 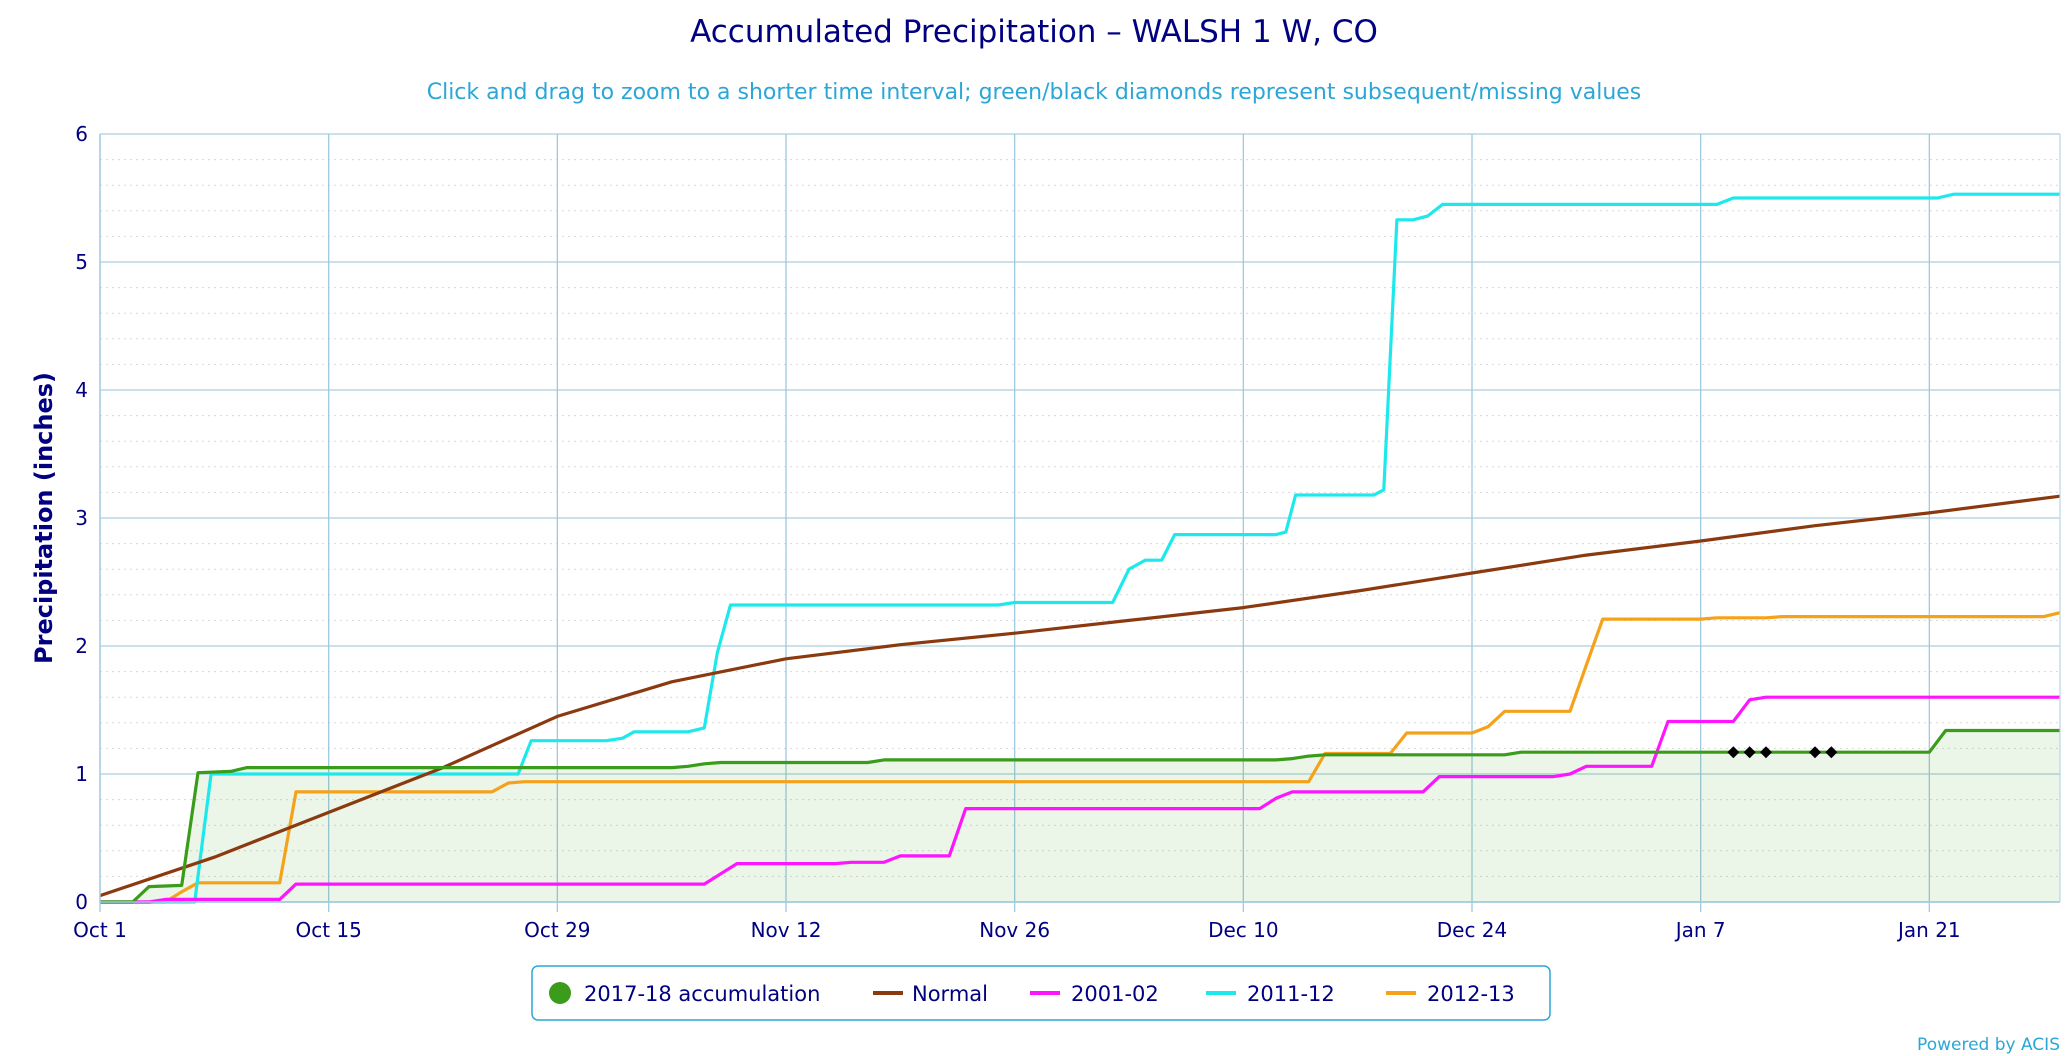 I want to click on y-tick-label: 5, so click(x=81, y=262).